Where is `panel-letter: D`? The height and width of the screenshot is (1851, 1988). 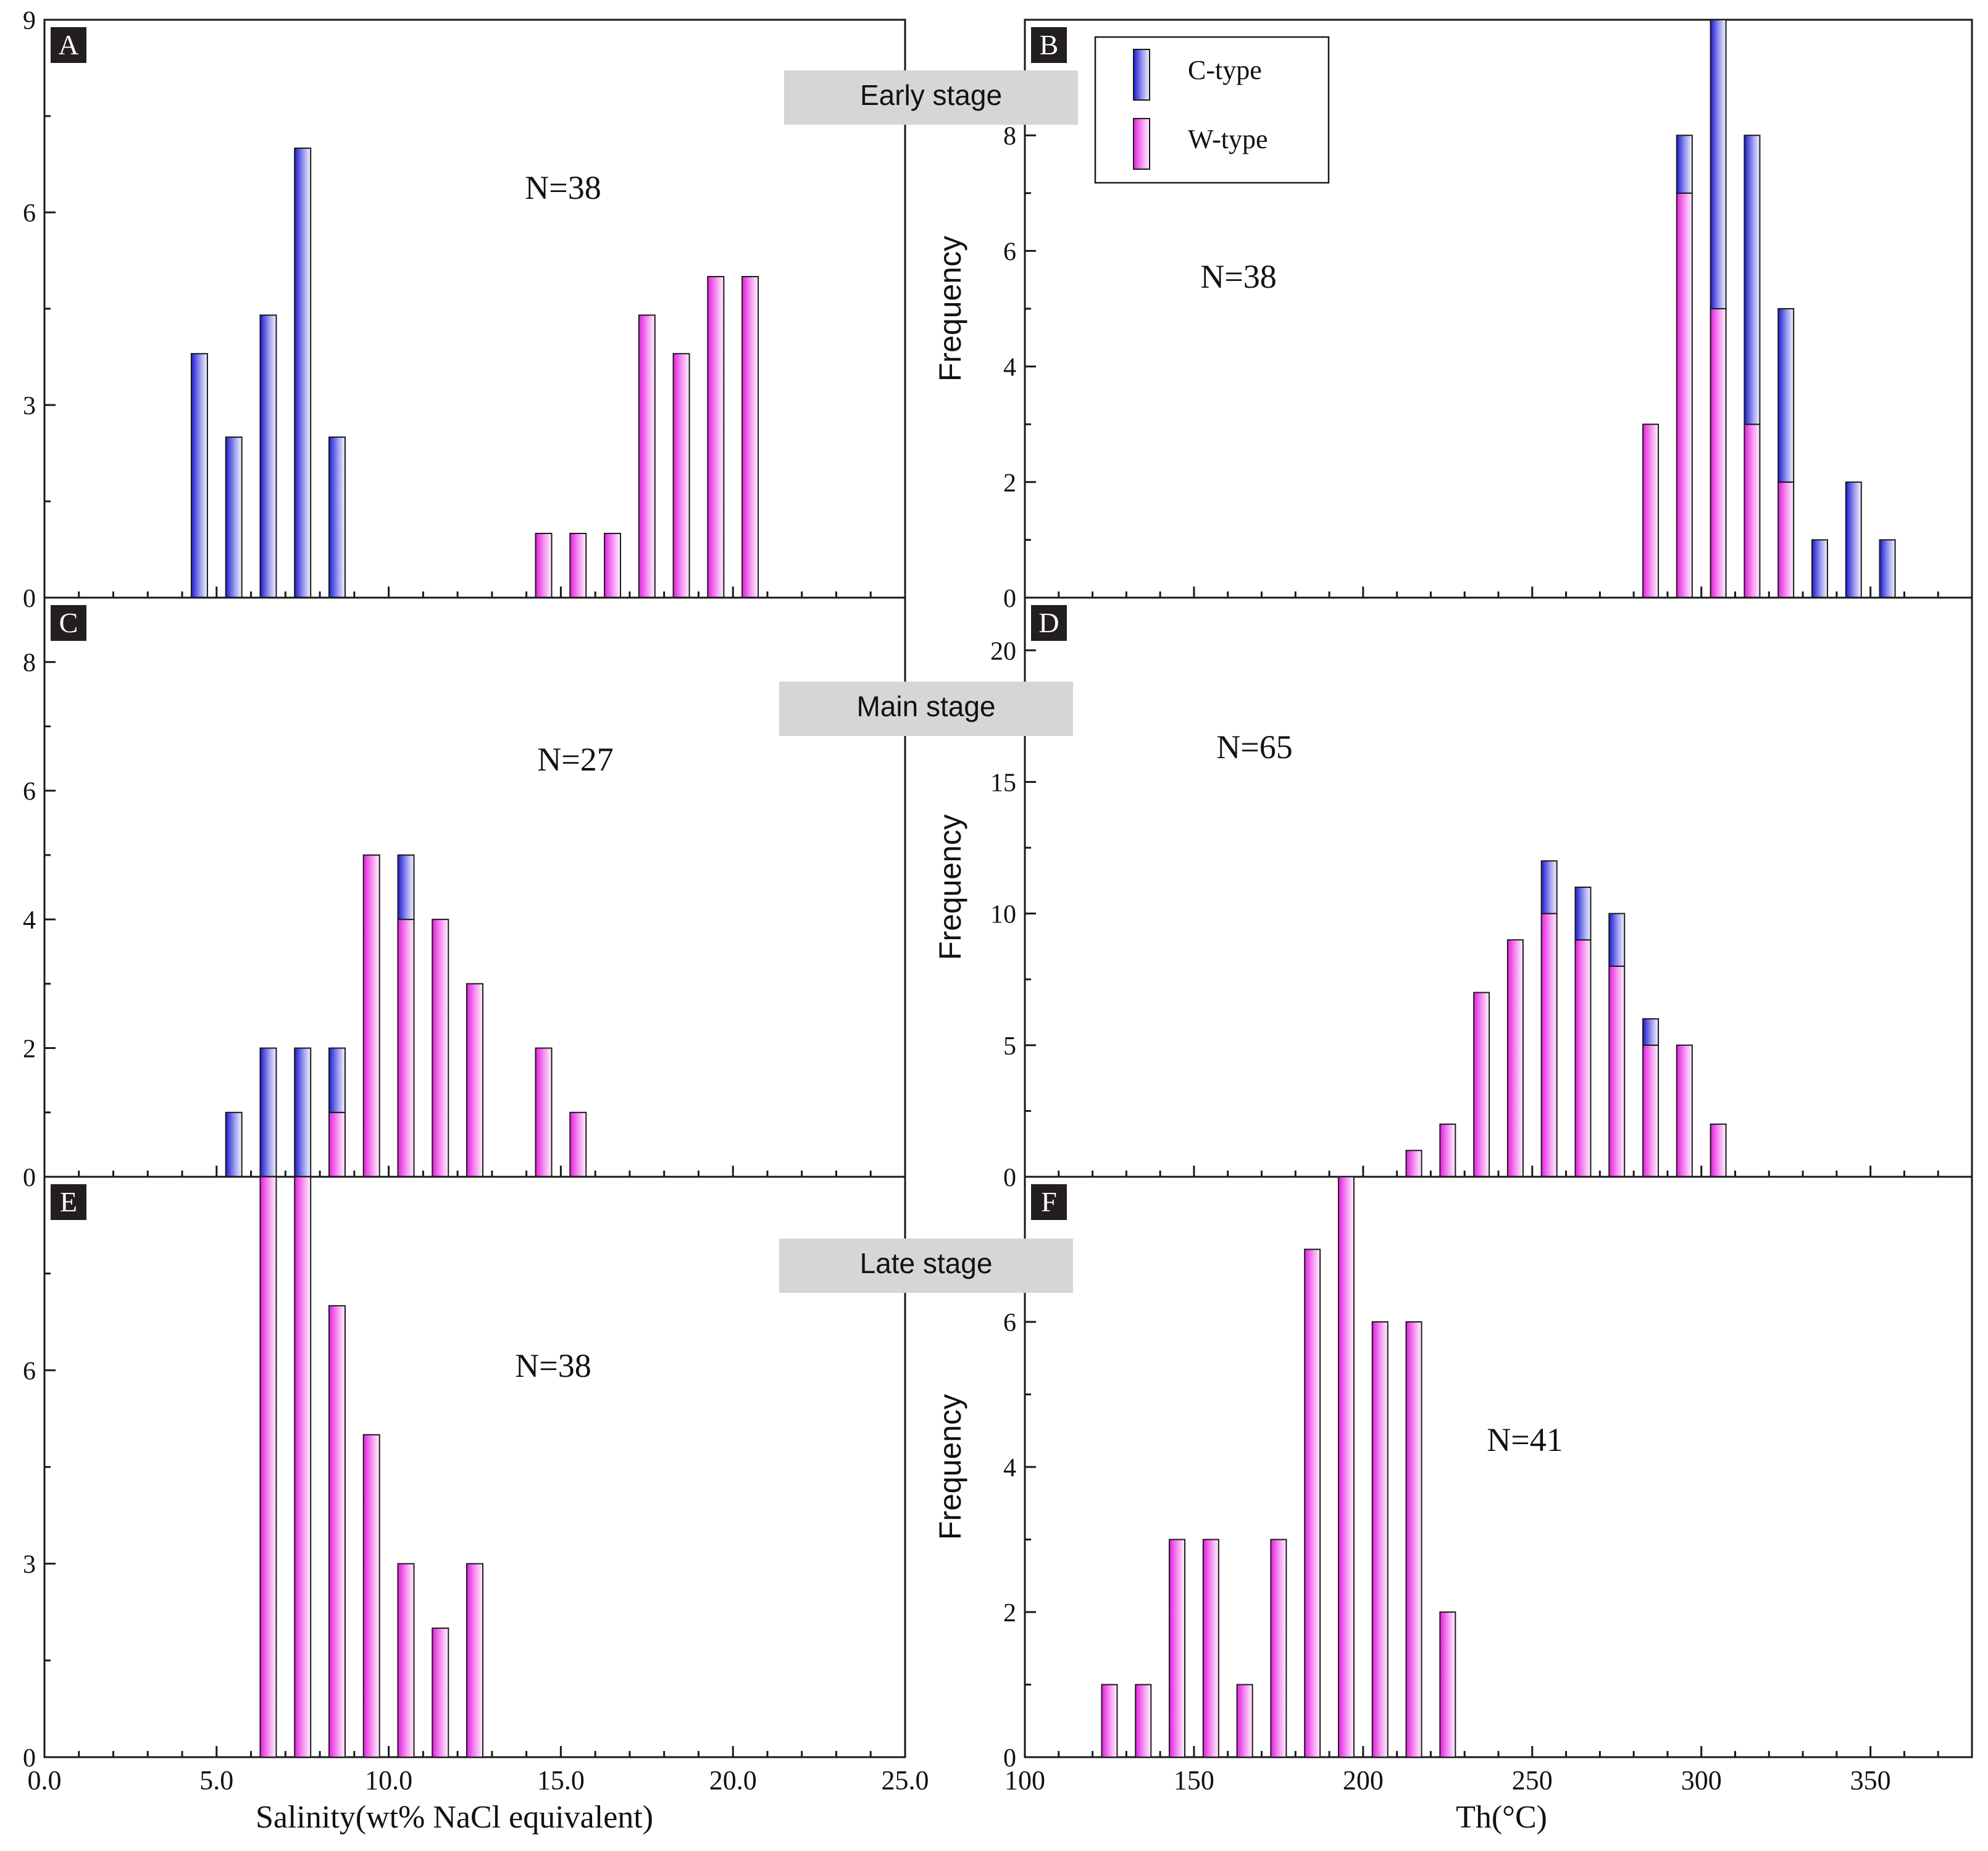
panel-letter: D is located at coordinates (1048, 622).